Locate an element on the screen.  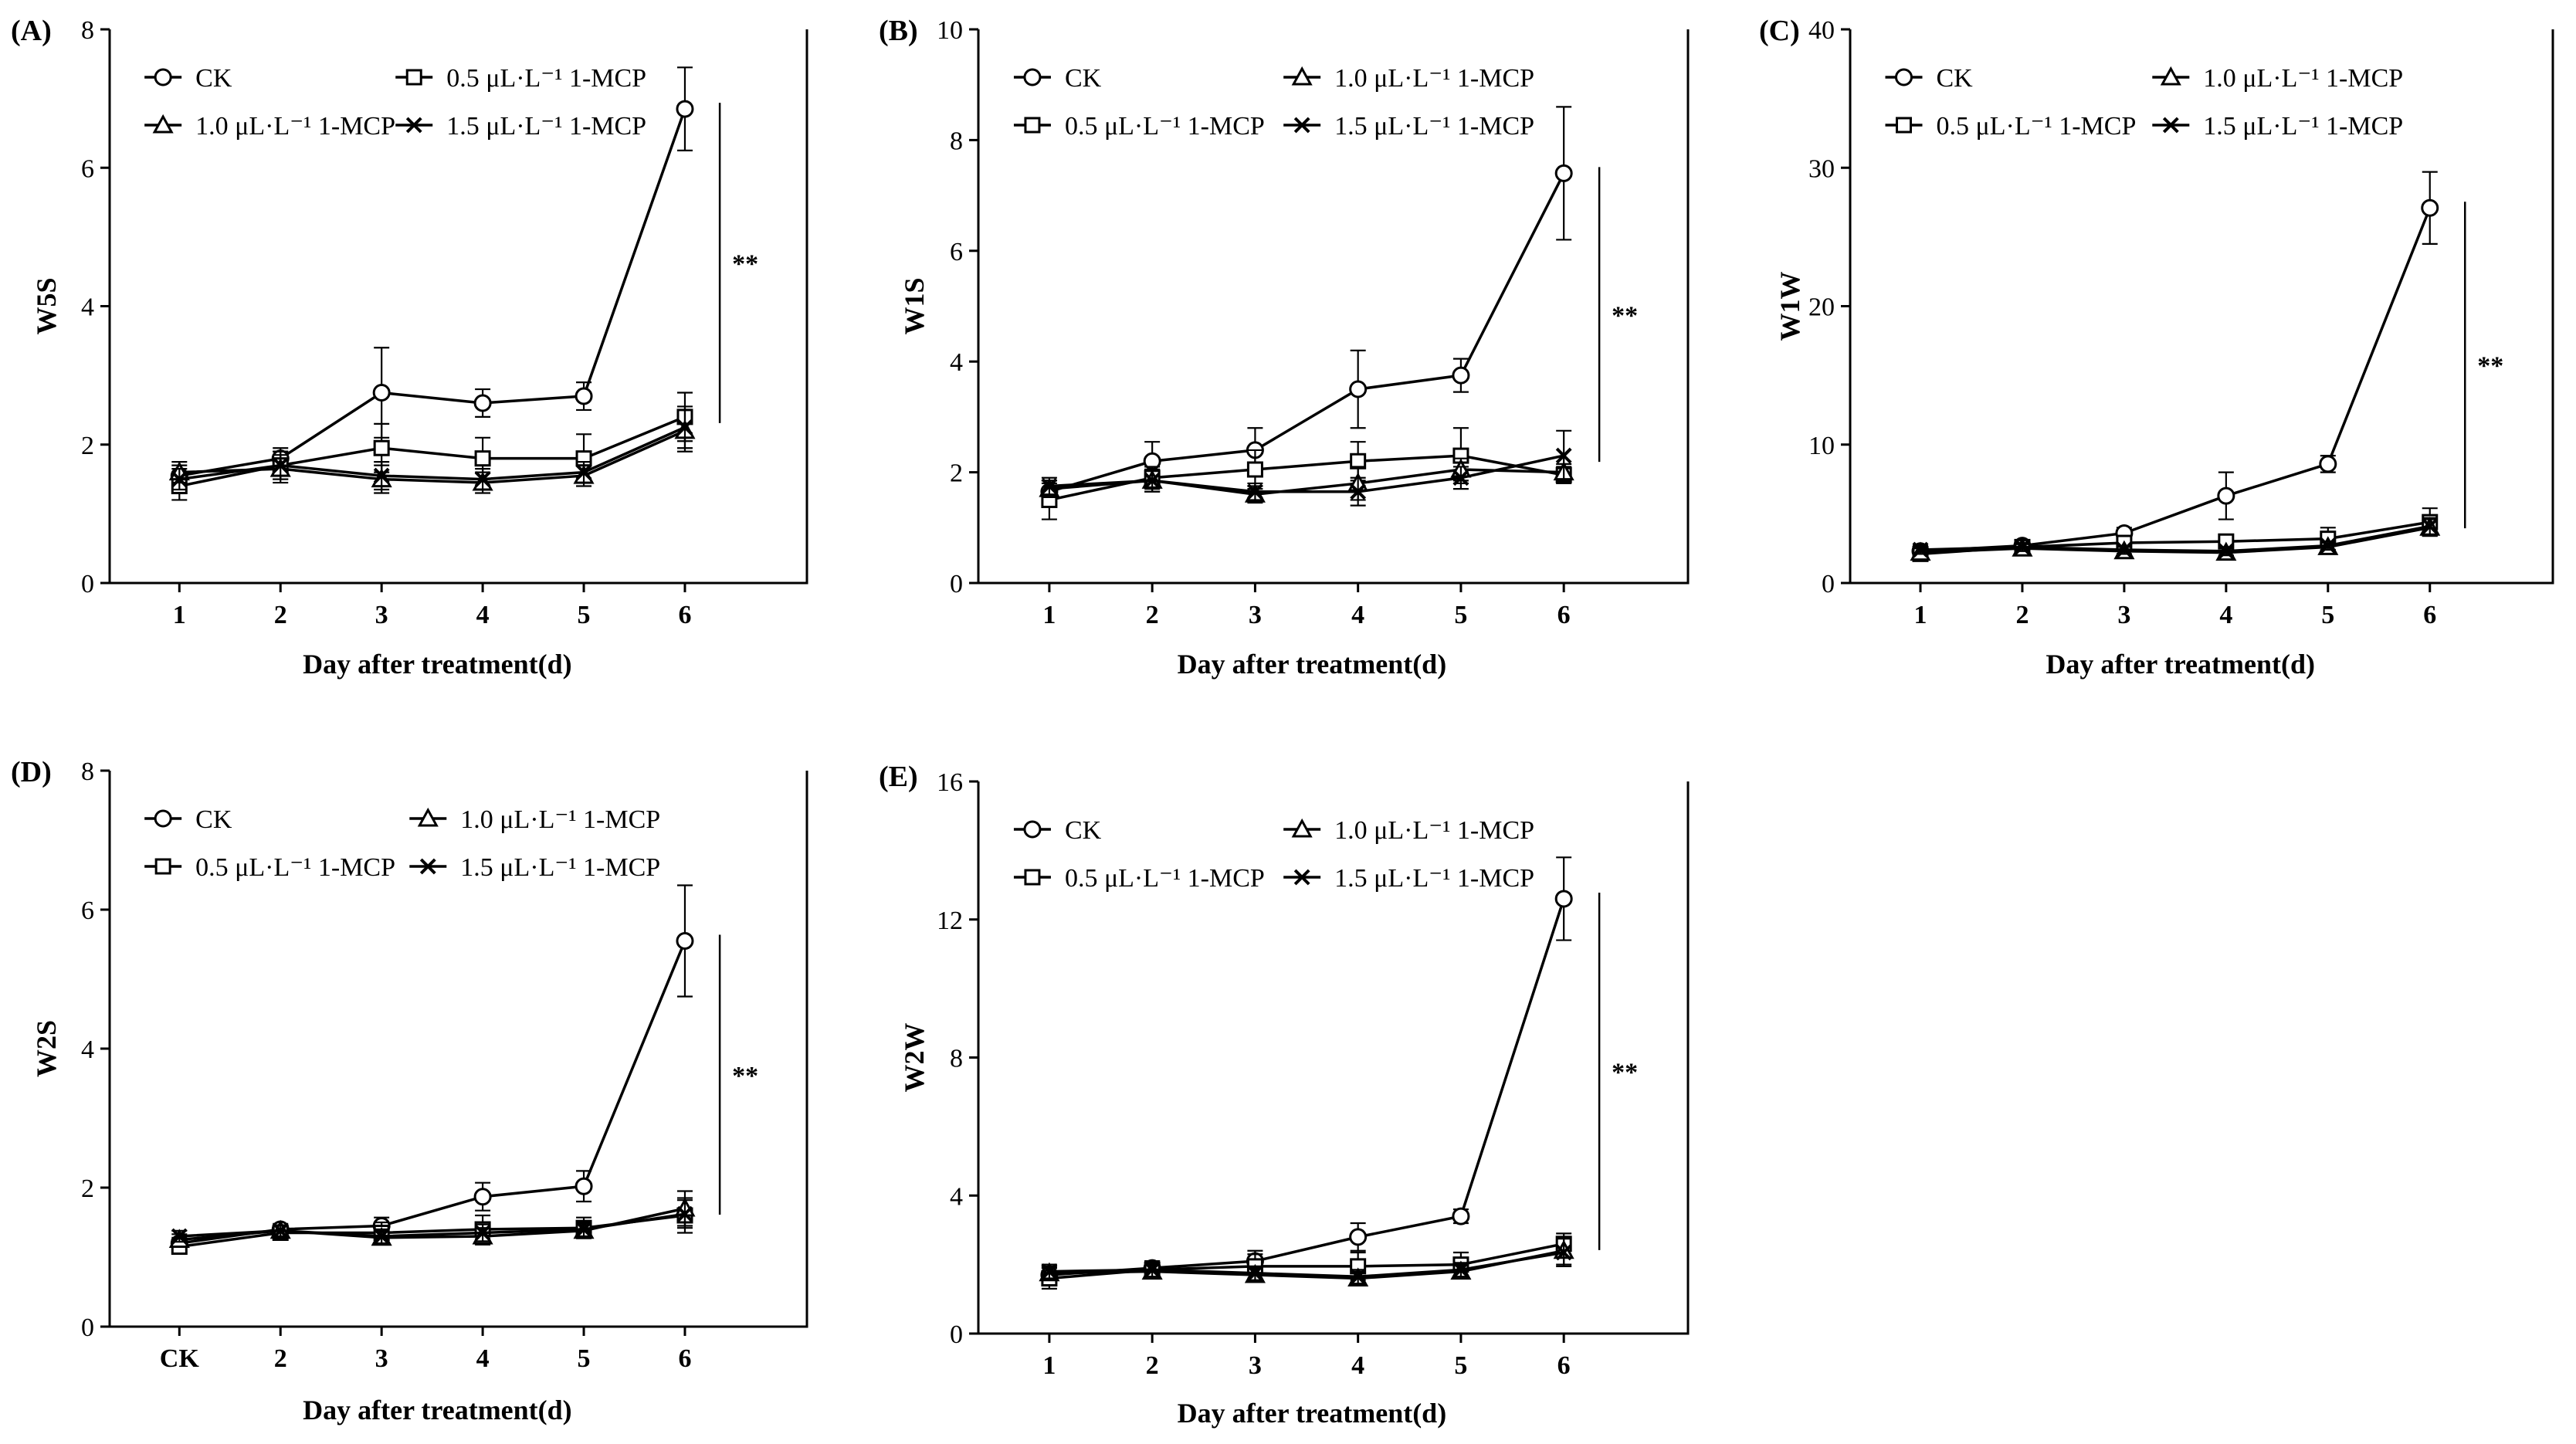
x-tick-label: CK is located at coordinates (180, 1358).